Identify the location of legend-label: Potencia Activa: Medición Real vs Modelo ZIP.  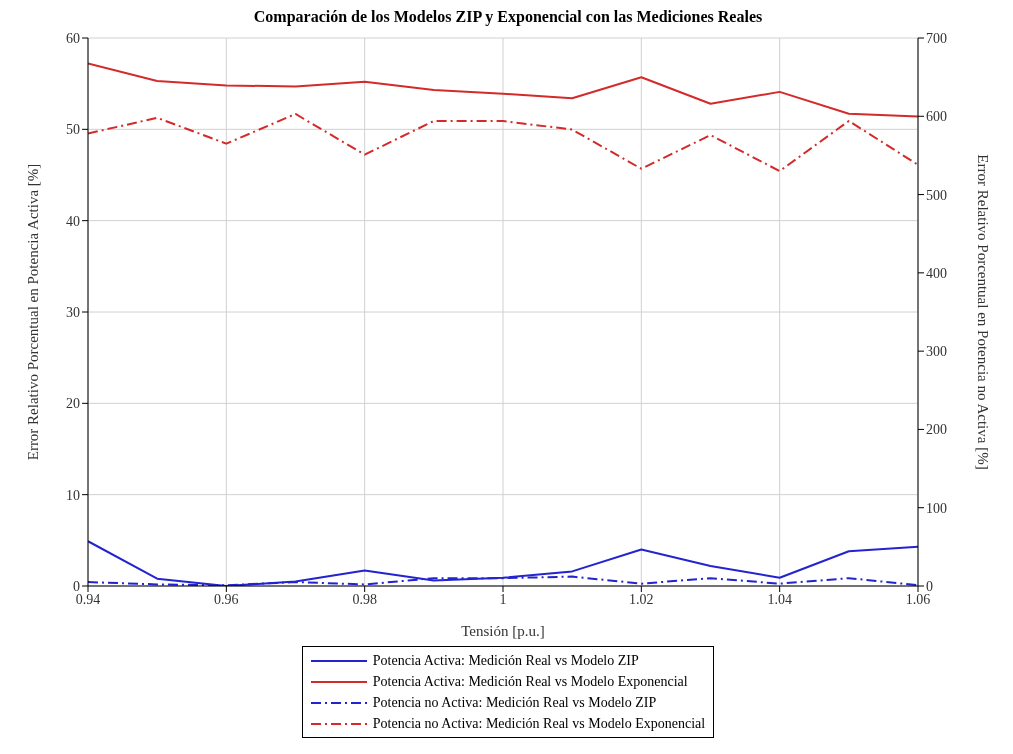
(505, 660).